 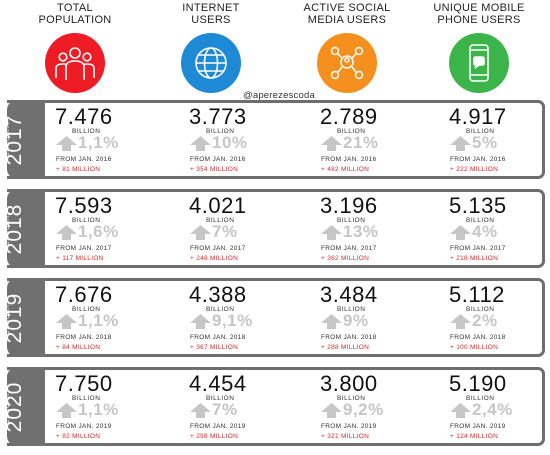 What do you see at coordinates (218, 294) in the screenshot?
I see `stat-value: 4.388` at bounding box center [218, 294].